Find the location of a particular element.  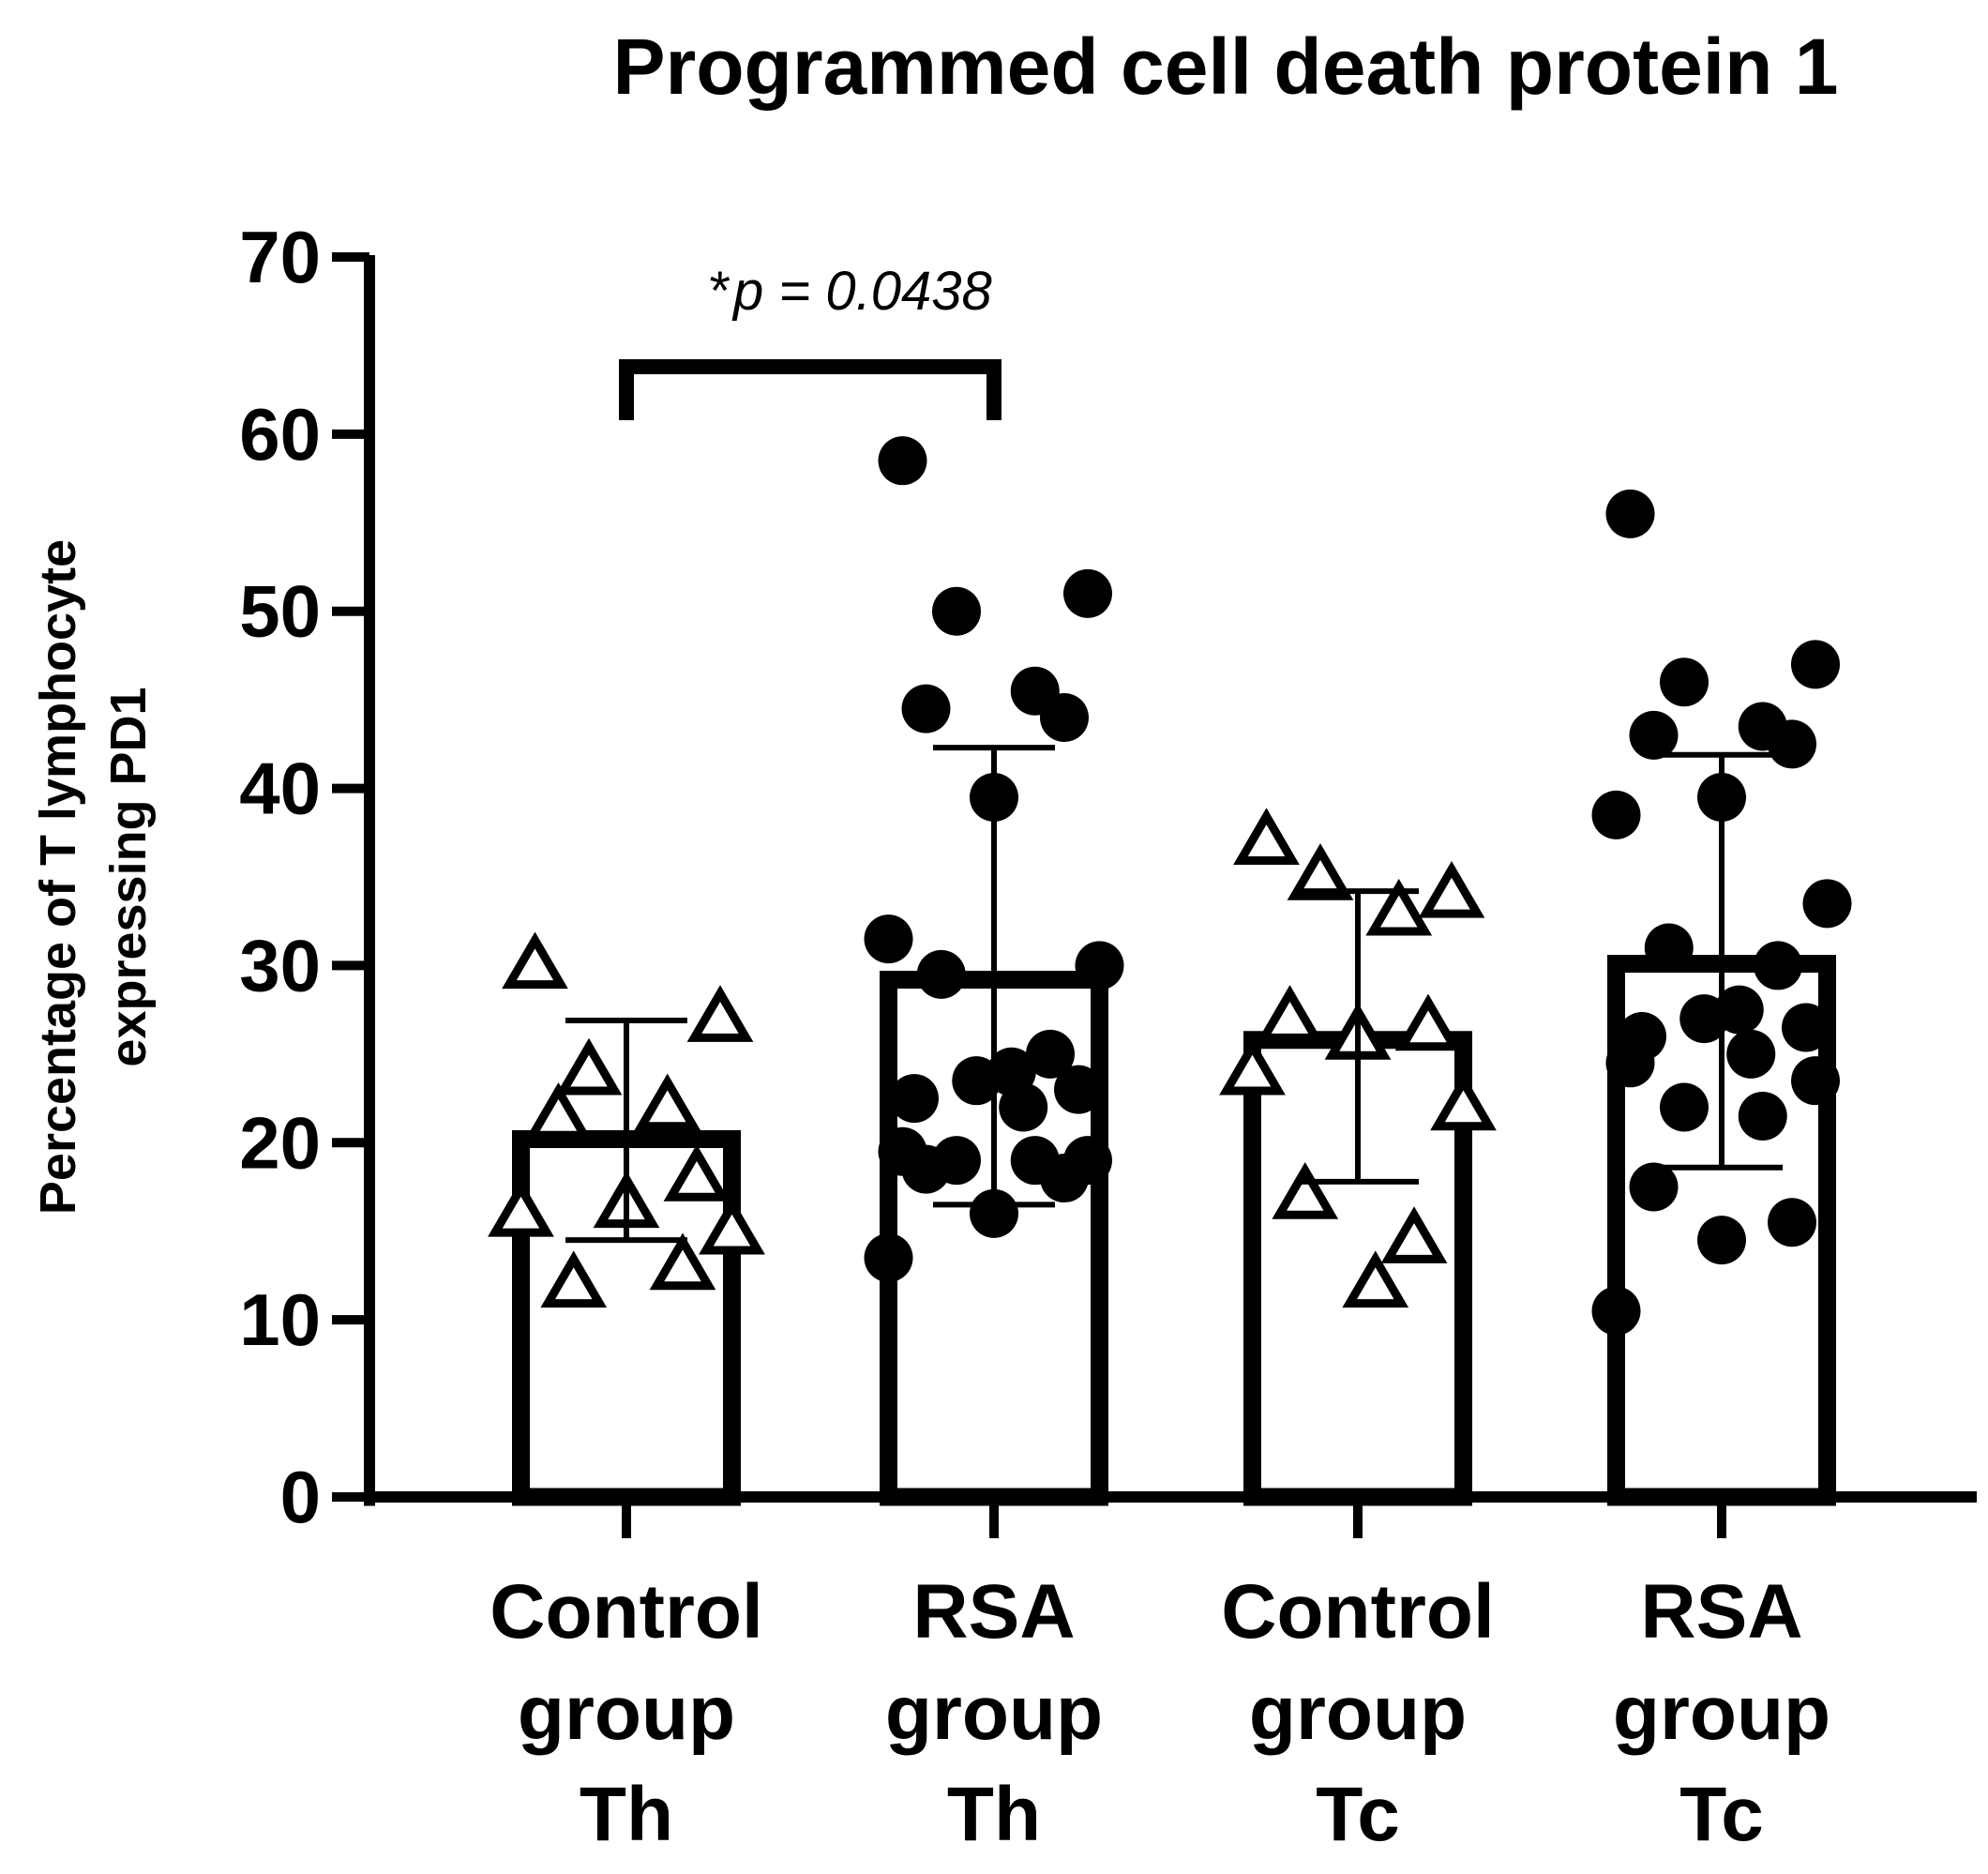

y-tick-label-50: 50 is located at coordinates (280, 611).